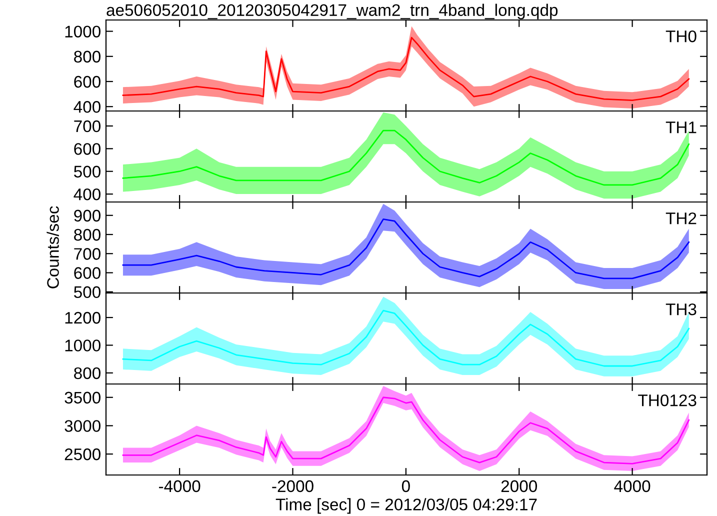 Image resolution: width=717 pixels, height=516 pixels. Describe the element at coordinates (681, 218) in the screenshot. I see `series-label: TH2` at that location.